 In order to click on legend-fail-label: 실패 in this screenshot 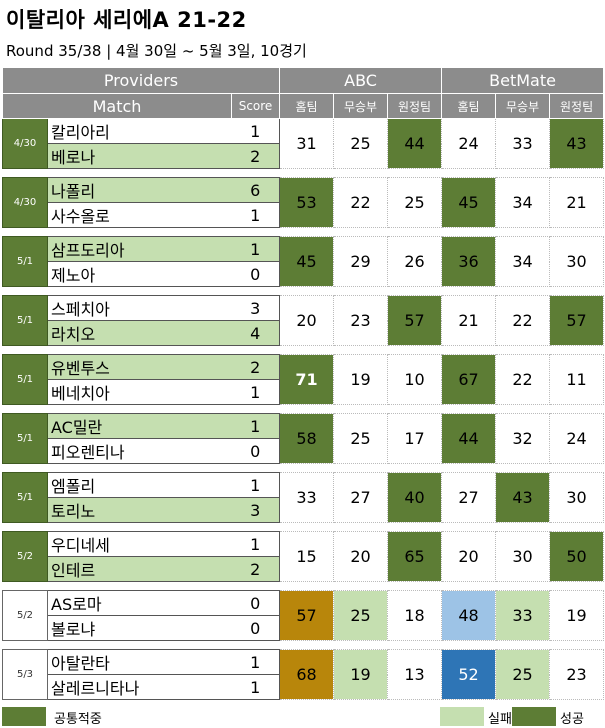, I will do `click(500, 719)`.